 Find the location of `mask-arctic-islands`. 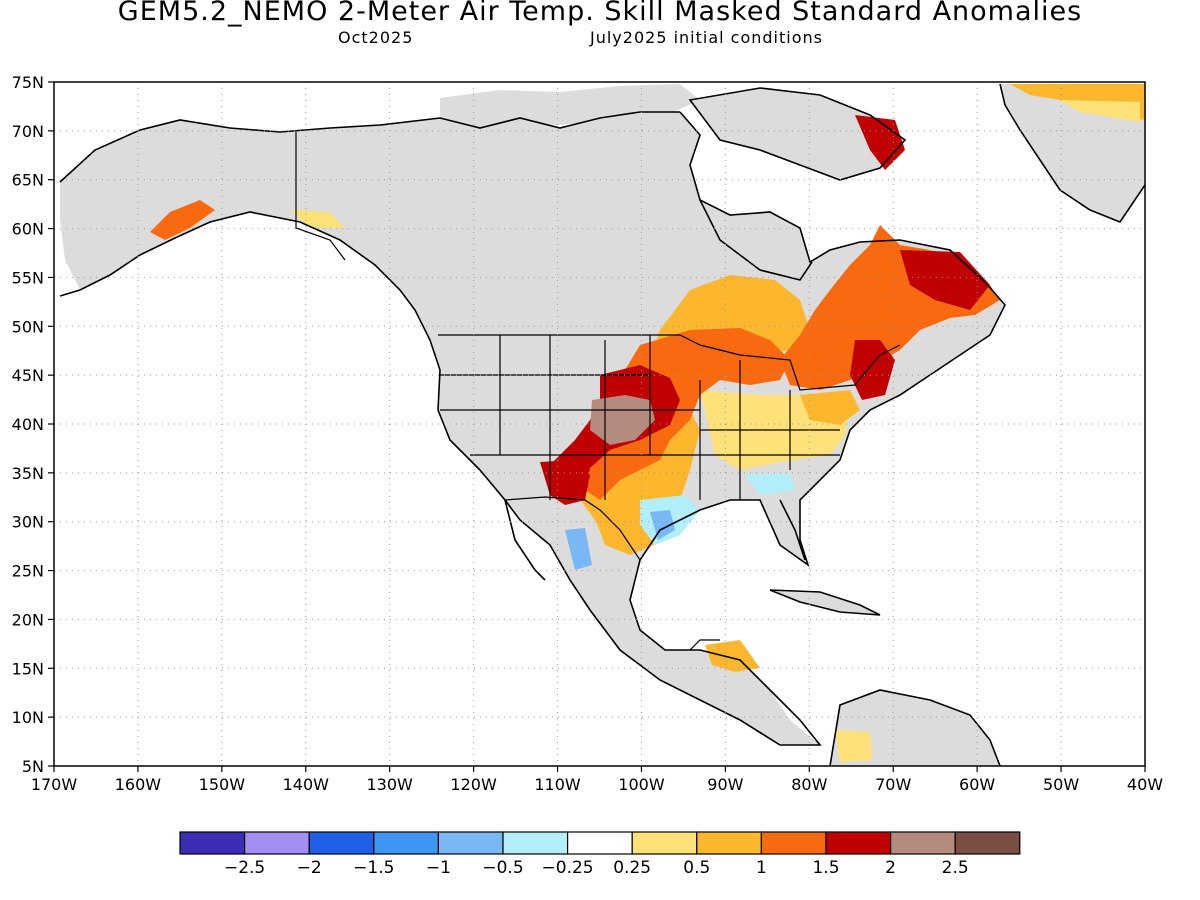

mask-arctic-islands is located at coordinates (570, 107).